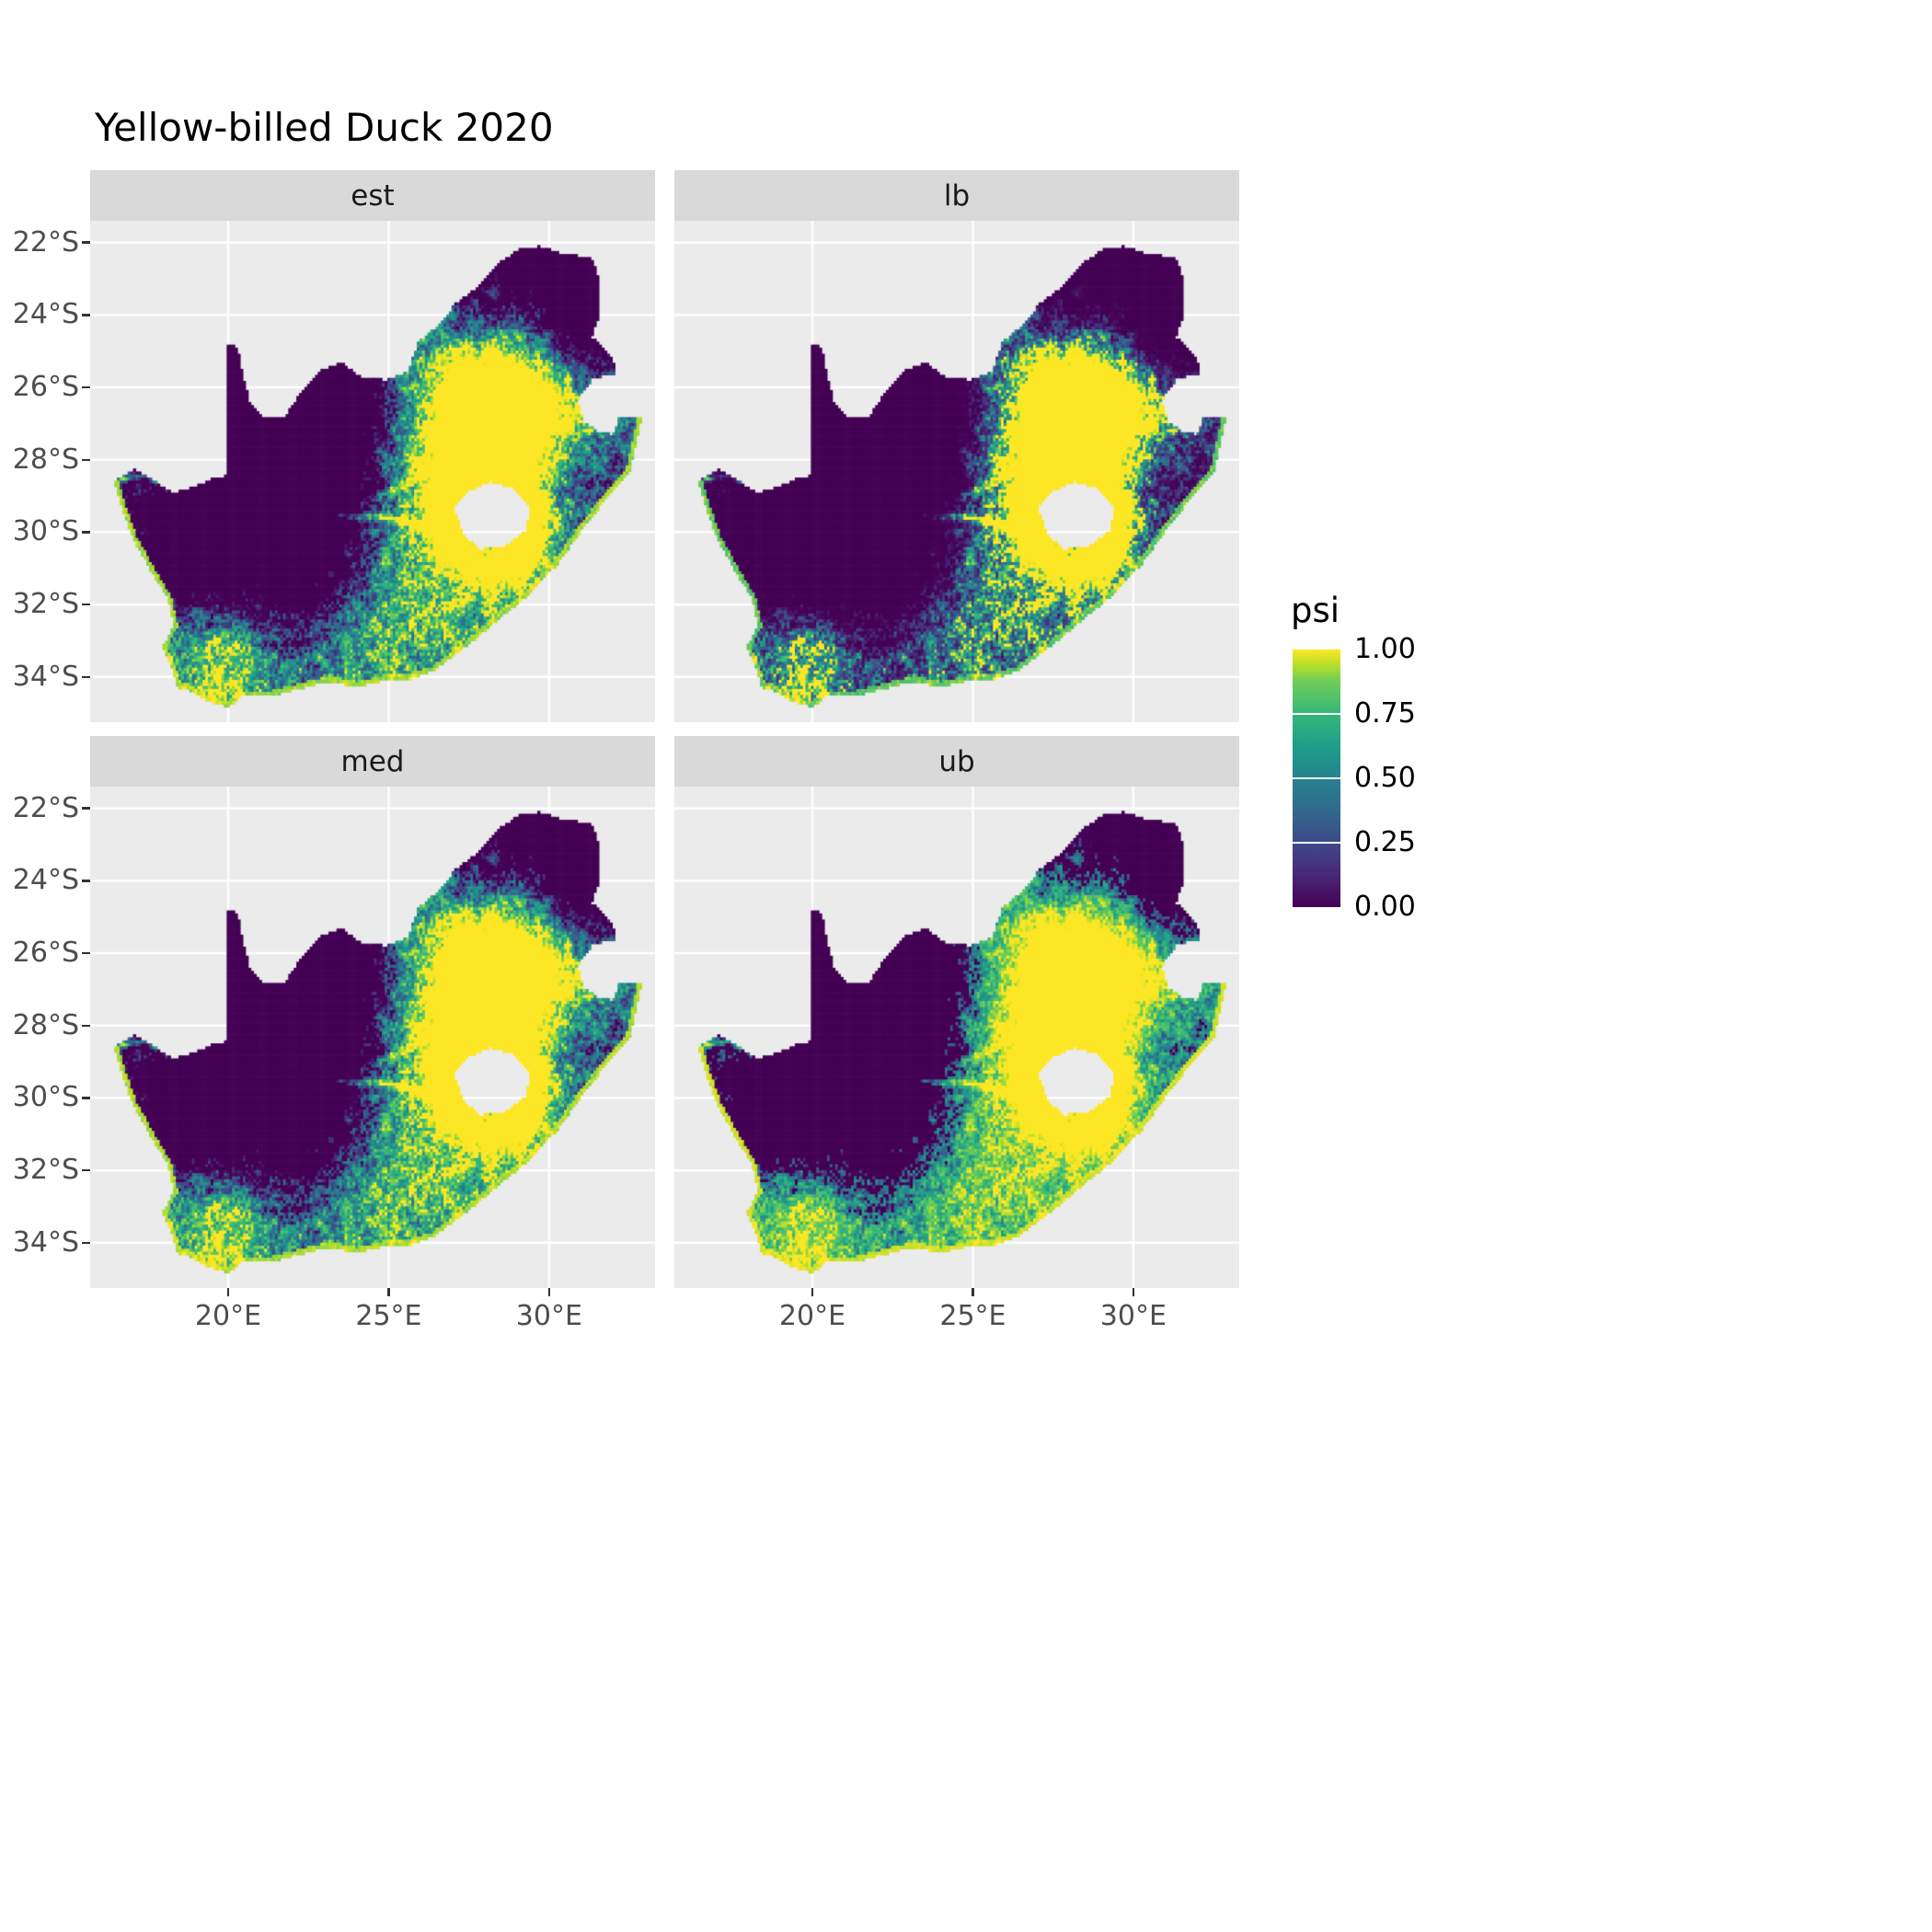 The height and width of the screenshot is (1932, 1932). What do you see at coordinates (1385, 842) in the screenshot?
I see `legend-break-label: 0.25` at bounding box center [1385, 842].